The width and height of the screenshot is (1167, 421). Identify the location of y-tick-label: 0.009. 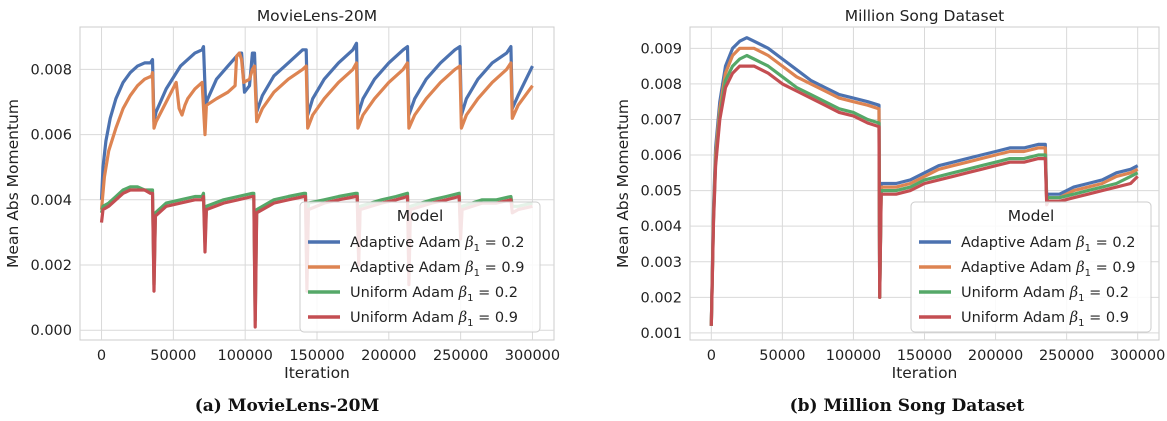
(661, 49).